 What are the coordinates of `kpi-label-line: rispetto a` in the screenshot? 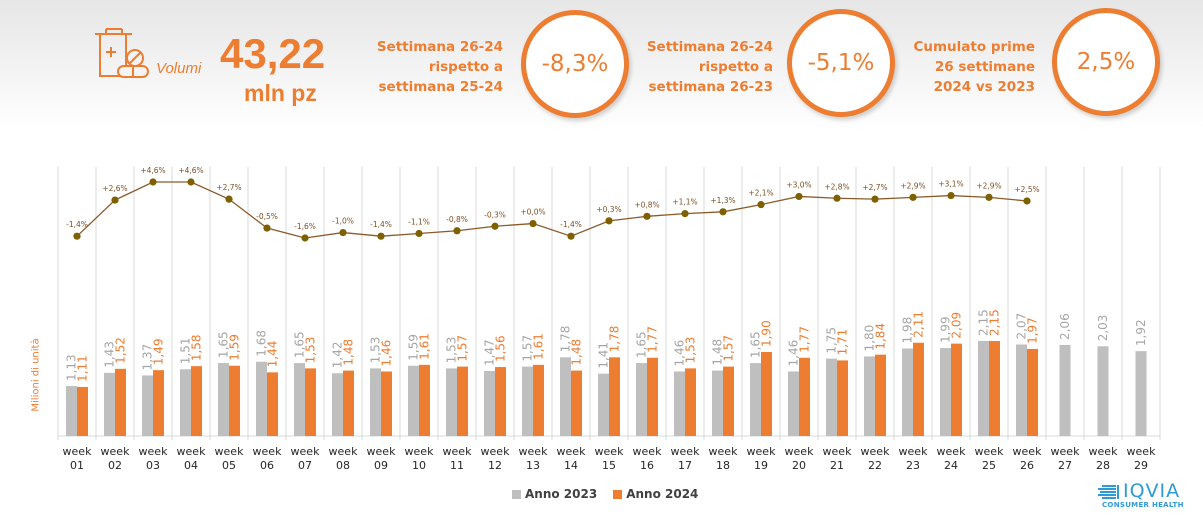 It's located at (465, 67).